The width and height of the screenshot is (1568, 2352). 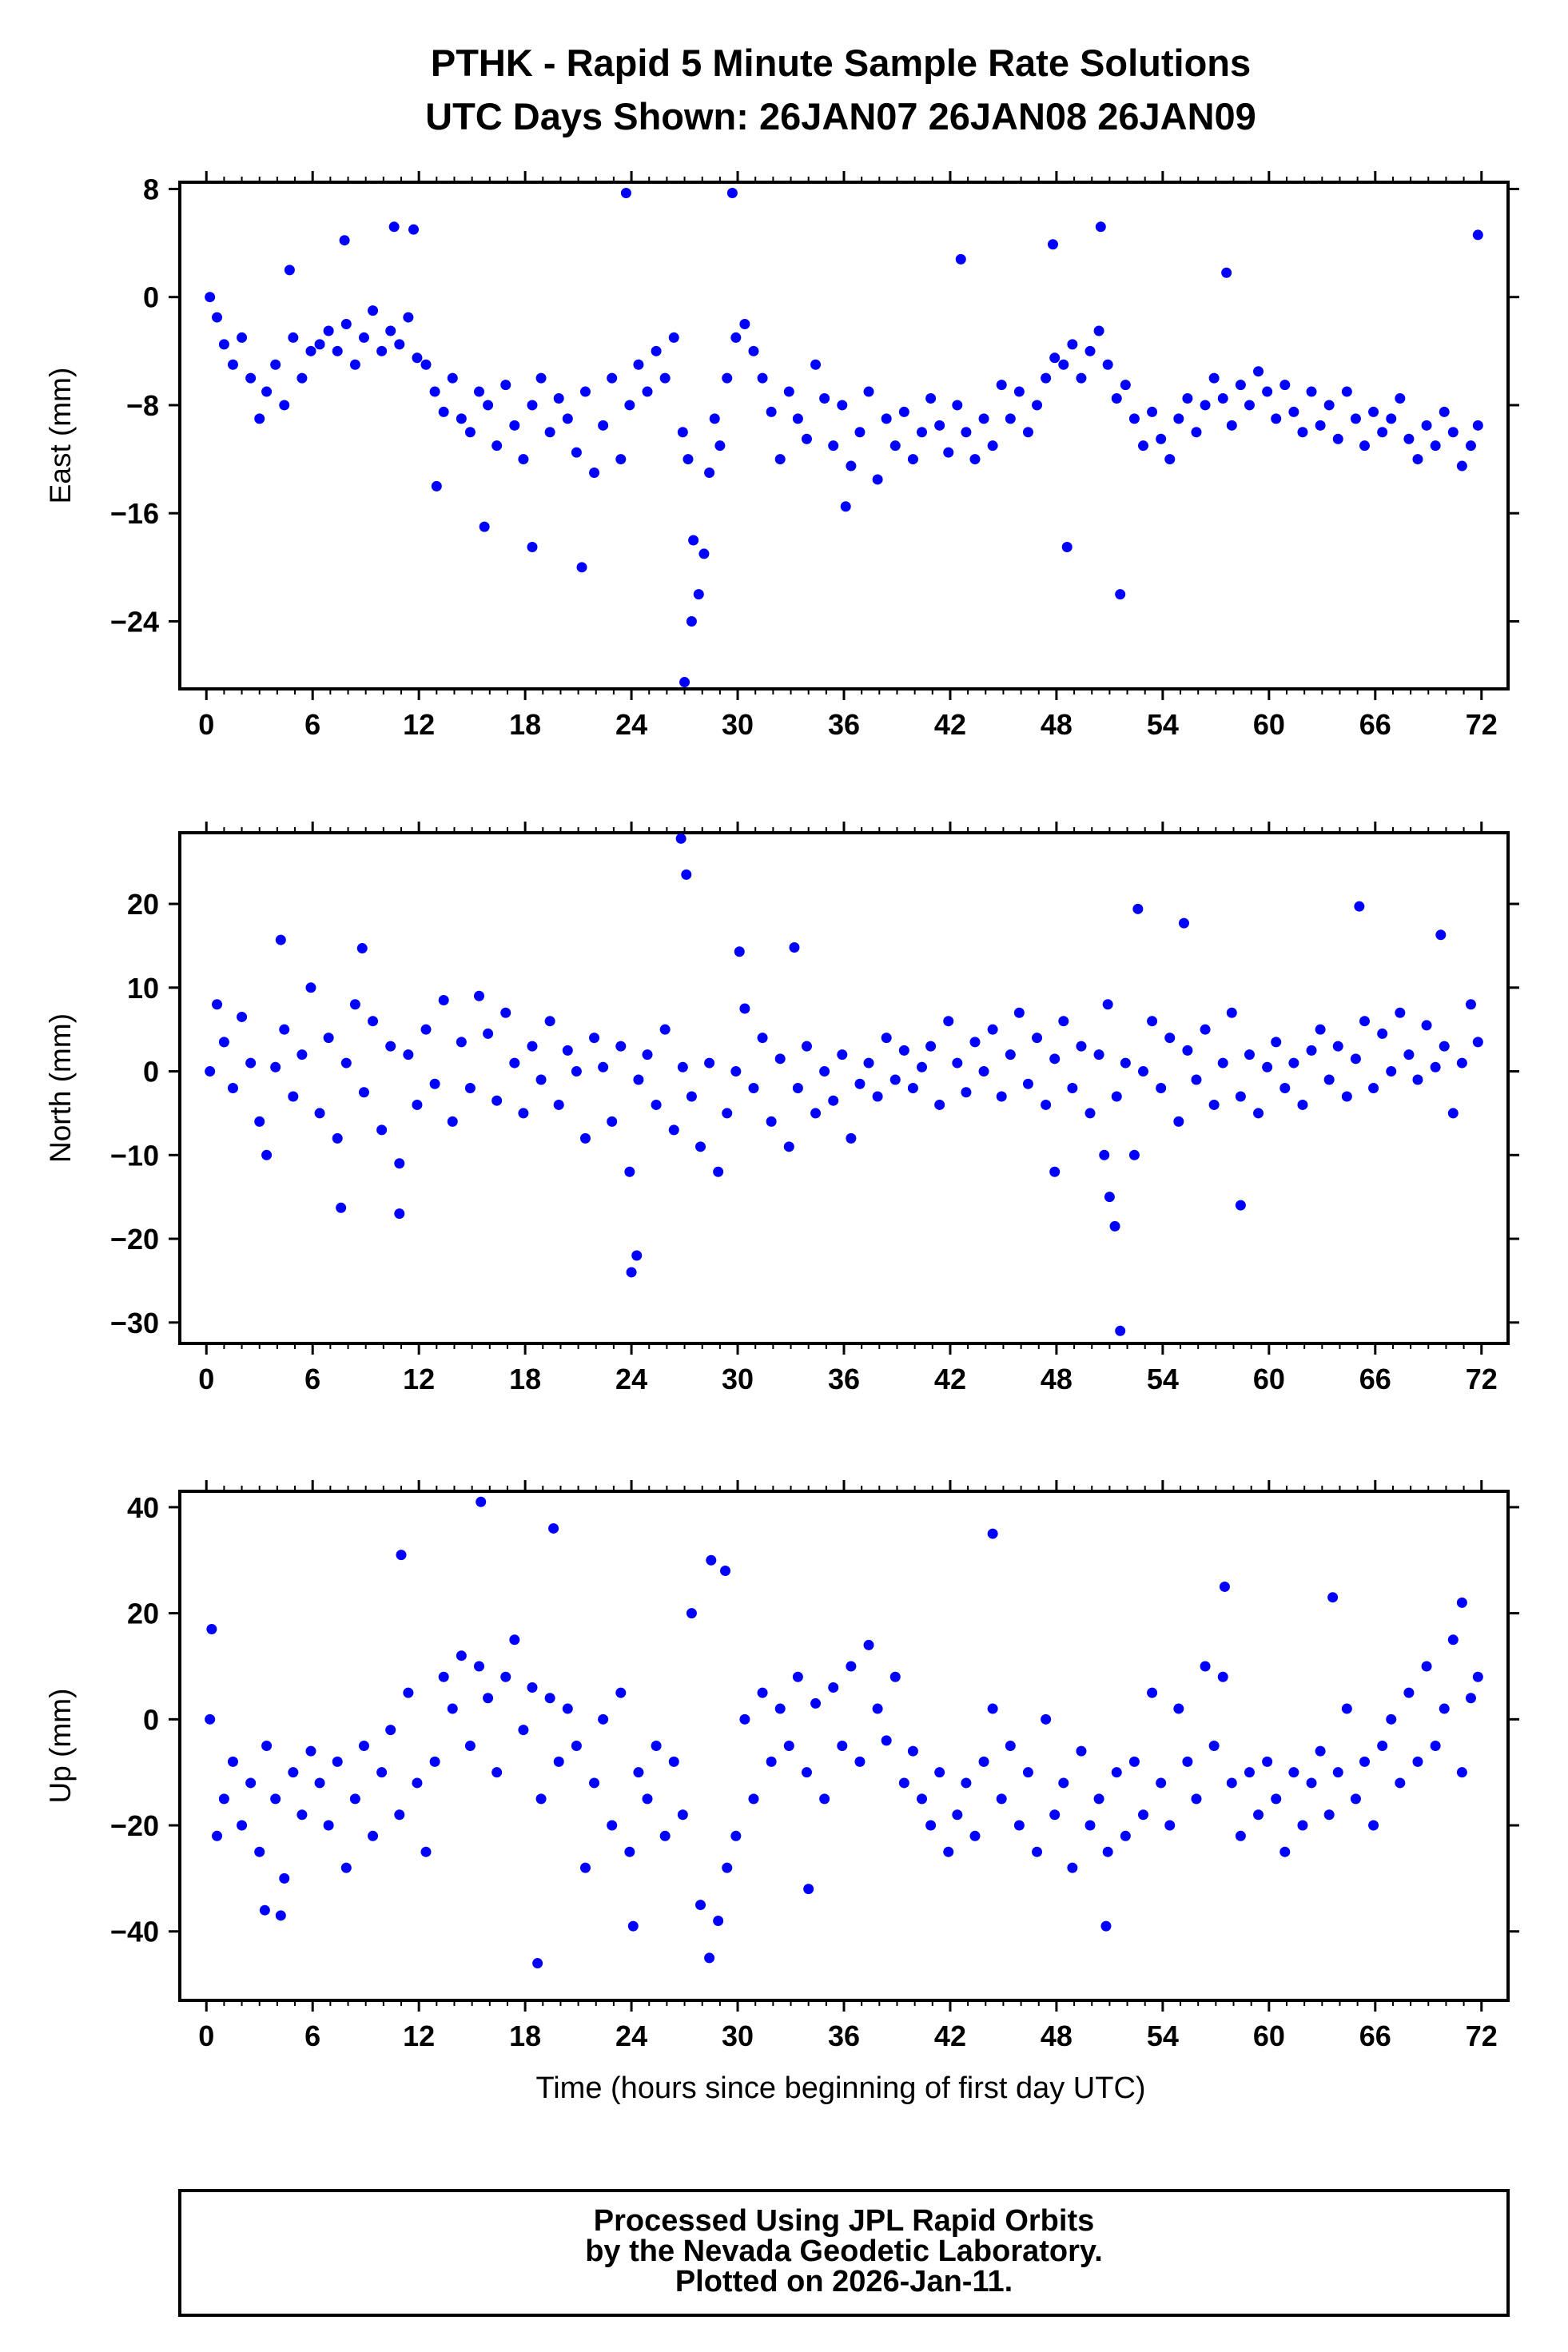 What do you see at coordinates (151, 1072) in the screenshot?
I see `north-y-tick-label: 0` at bounding box center [151, 1072].